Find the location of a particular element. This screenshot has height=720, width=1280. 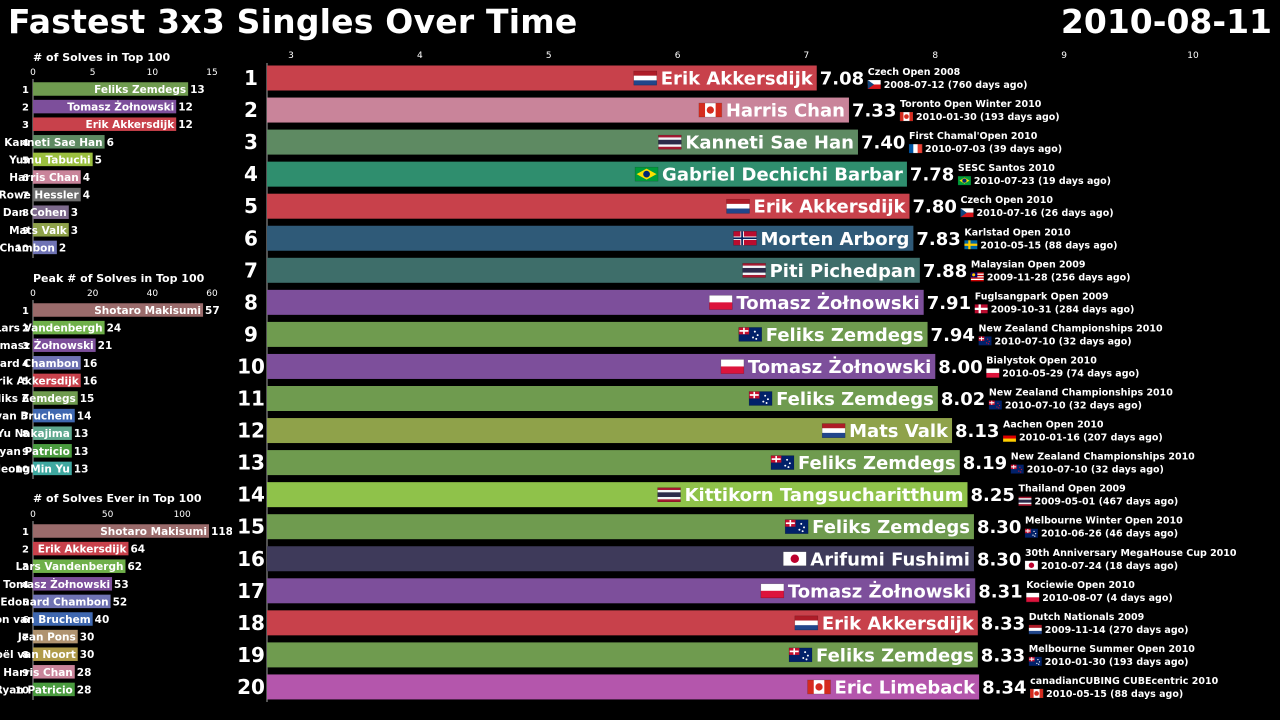

rank-label: 7 is located at coordinates (25, 196).